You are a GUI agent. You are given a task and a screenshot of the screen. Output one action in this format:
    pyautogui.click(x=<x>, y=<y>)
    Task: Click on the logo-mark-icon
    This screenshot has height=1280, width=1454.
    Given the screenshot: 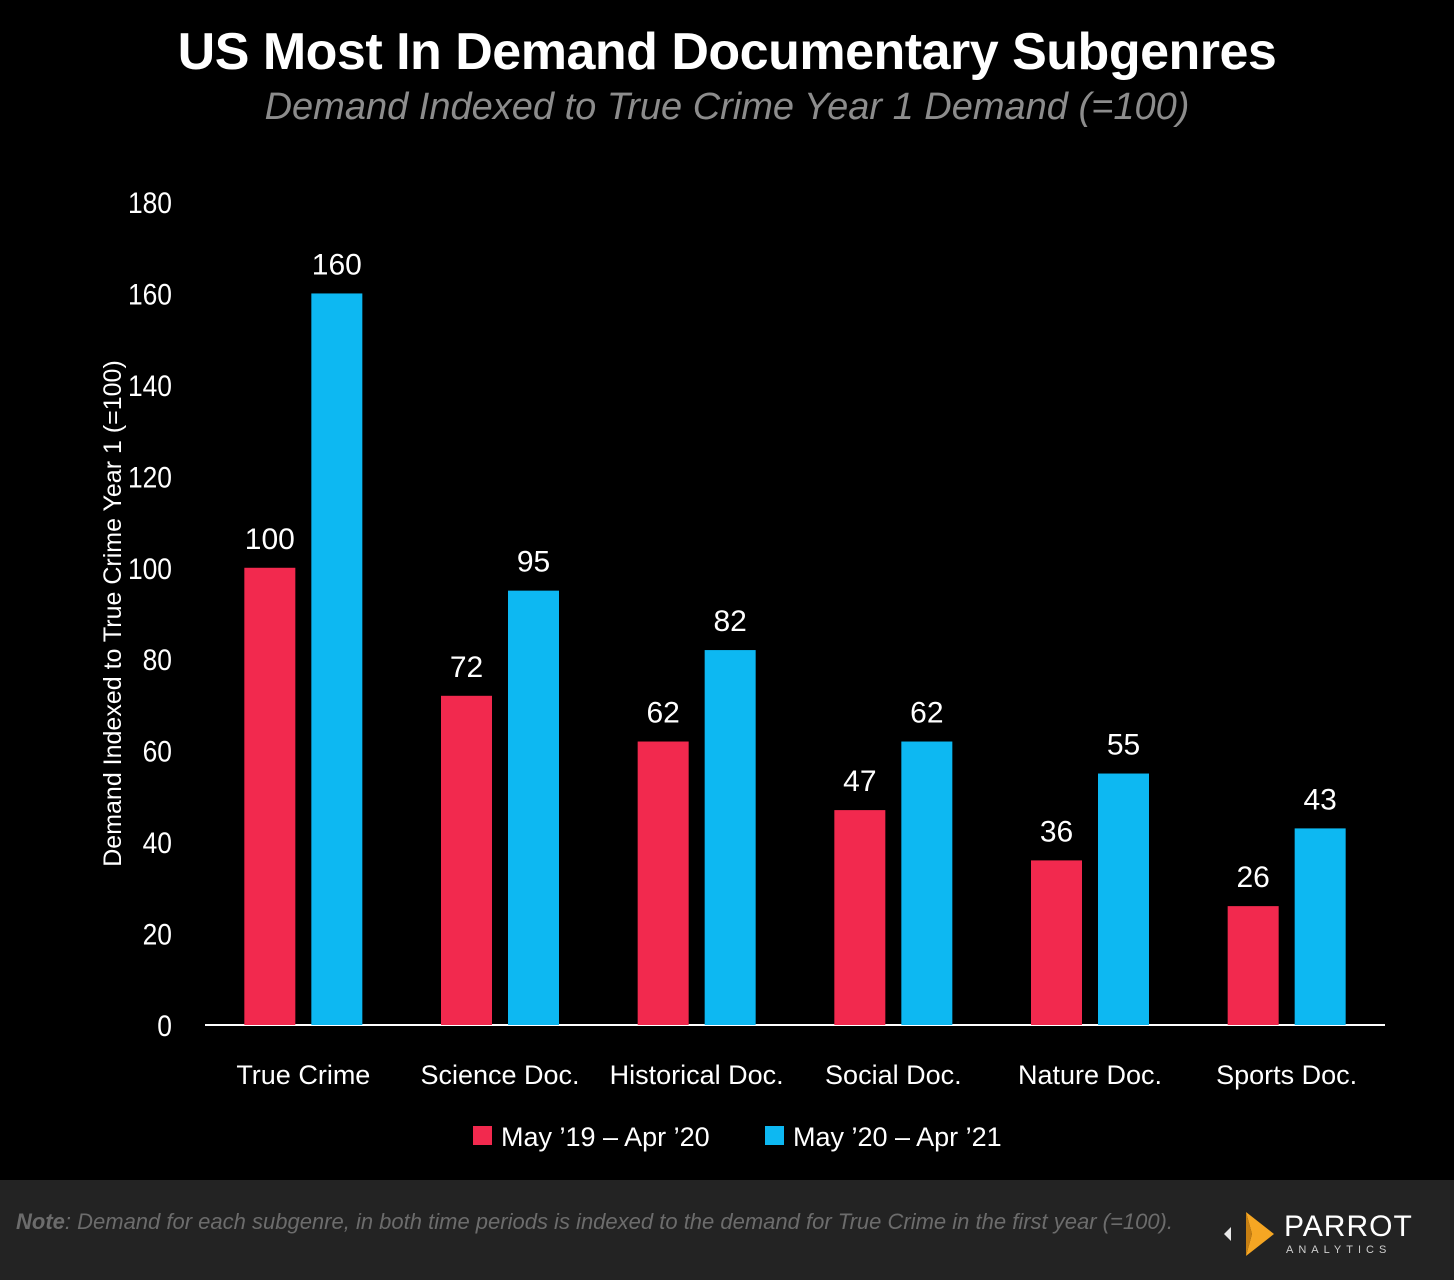 What is the action you would take?
    pyautogui.click(x=1249, y=1234)
    